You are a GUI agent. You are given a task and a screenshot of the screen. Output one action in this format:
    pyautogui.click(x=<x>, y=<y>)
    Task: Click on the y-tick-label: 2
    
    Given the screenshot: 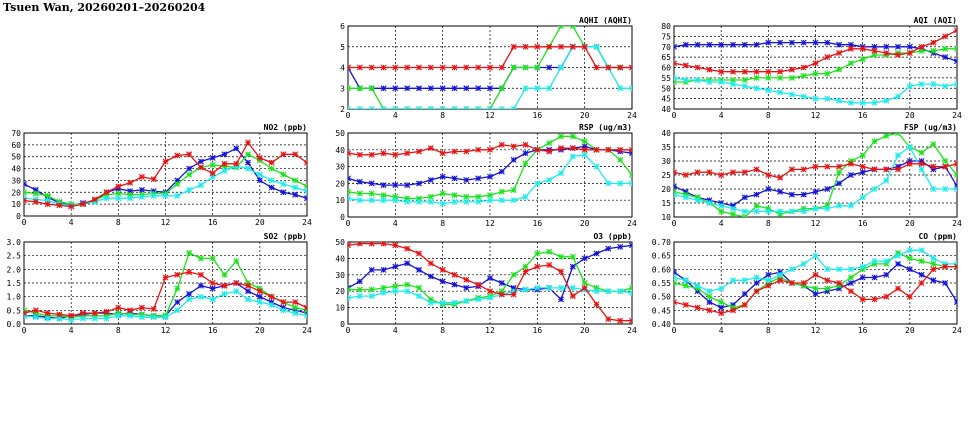 What is the action you would take?
    pyautogui.click(x=342, y=109)
    